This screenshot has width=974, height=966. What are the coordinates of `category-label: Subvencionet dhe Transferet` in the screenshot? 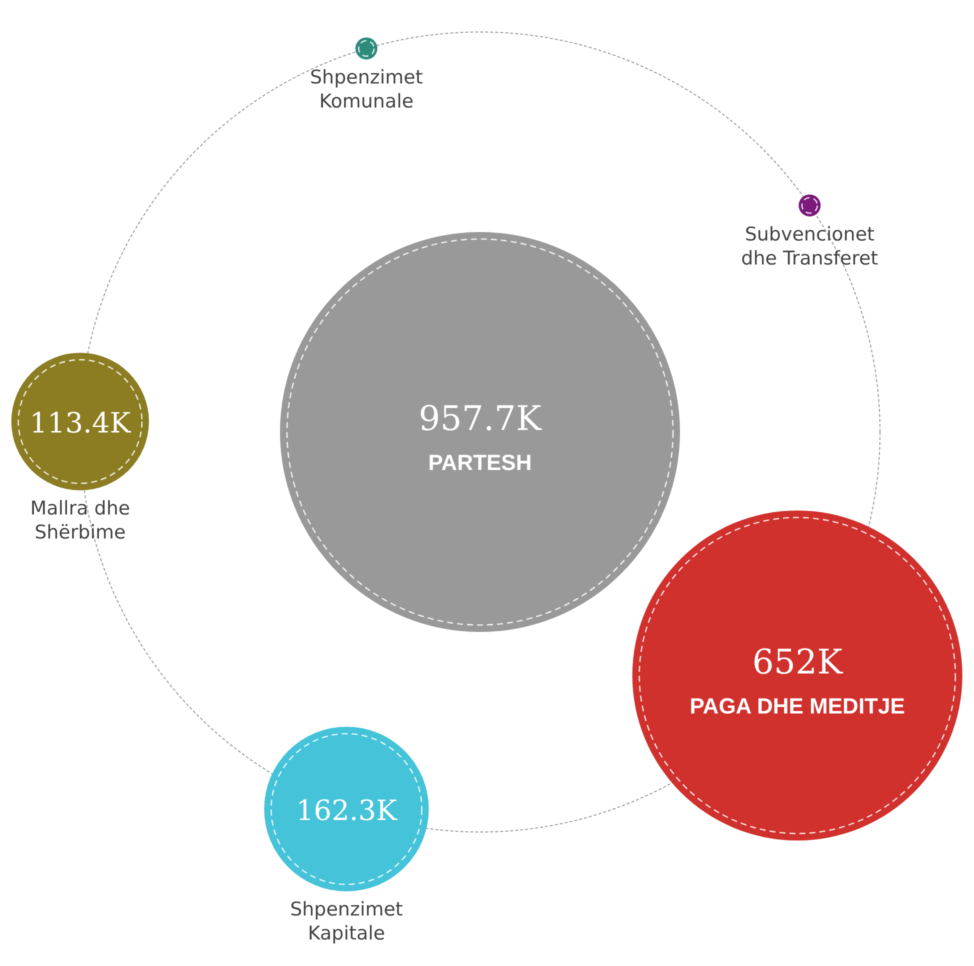 It's located at (809, 246).